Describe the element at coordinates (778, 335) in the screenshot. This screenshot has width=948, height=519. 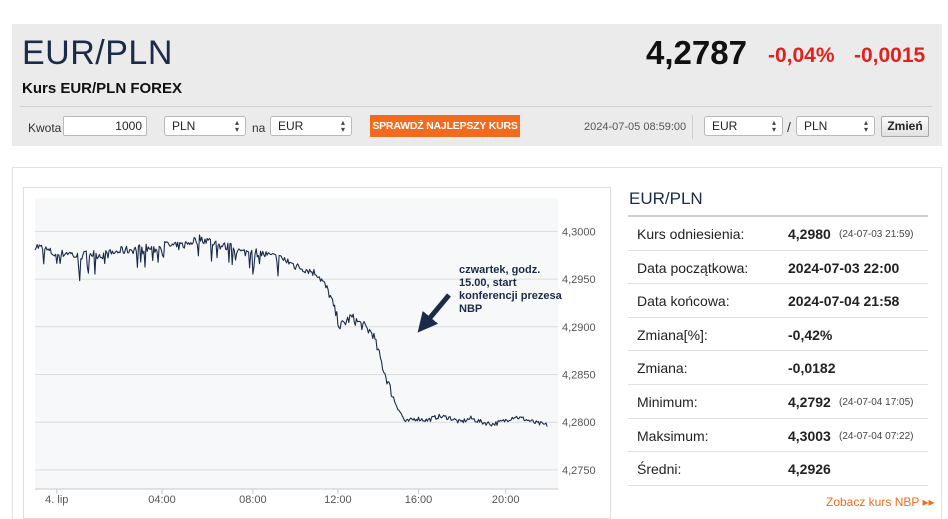
I see `statistics-row: Zmiana[%]: -0,42%` at that location.